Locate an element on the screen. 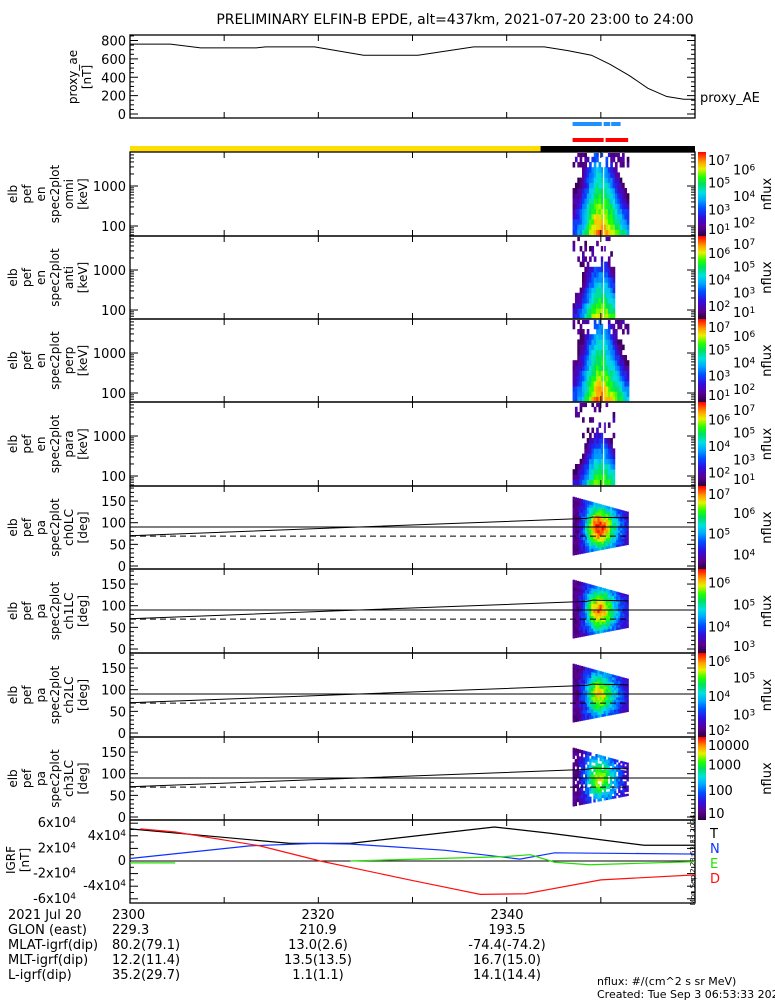 The width and height of the screenshot is (775, 1000). pitch-angle-spectrogram is located at coordinates (600, 777).